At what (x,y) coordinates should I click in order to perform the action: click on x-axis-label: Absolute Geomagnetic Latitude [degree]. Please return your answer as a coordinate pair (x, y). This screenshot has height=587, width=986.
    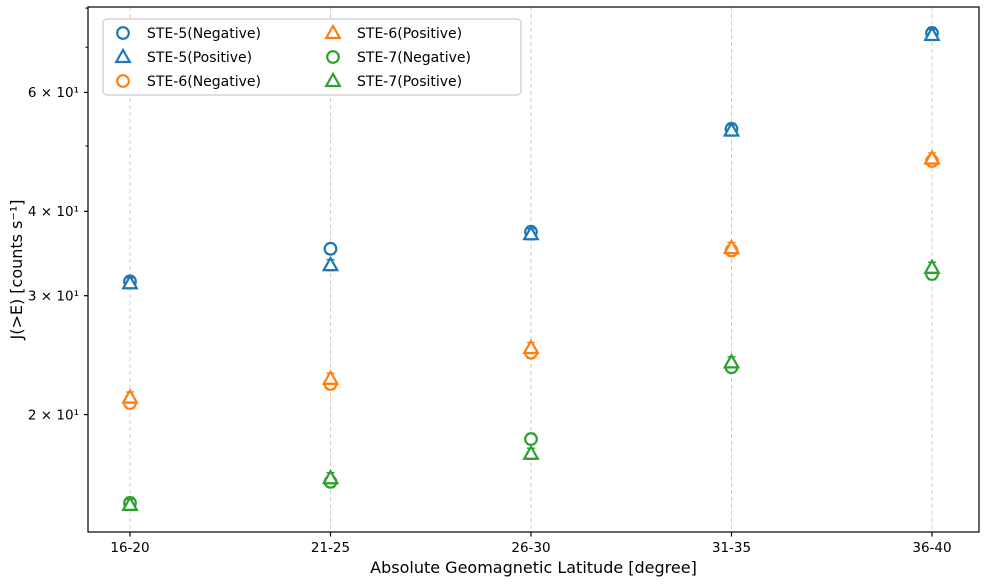
    Looking at the image, I should click on (533, 567).